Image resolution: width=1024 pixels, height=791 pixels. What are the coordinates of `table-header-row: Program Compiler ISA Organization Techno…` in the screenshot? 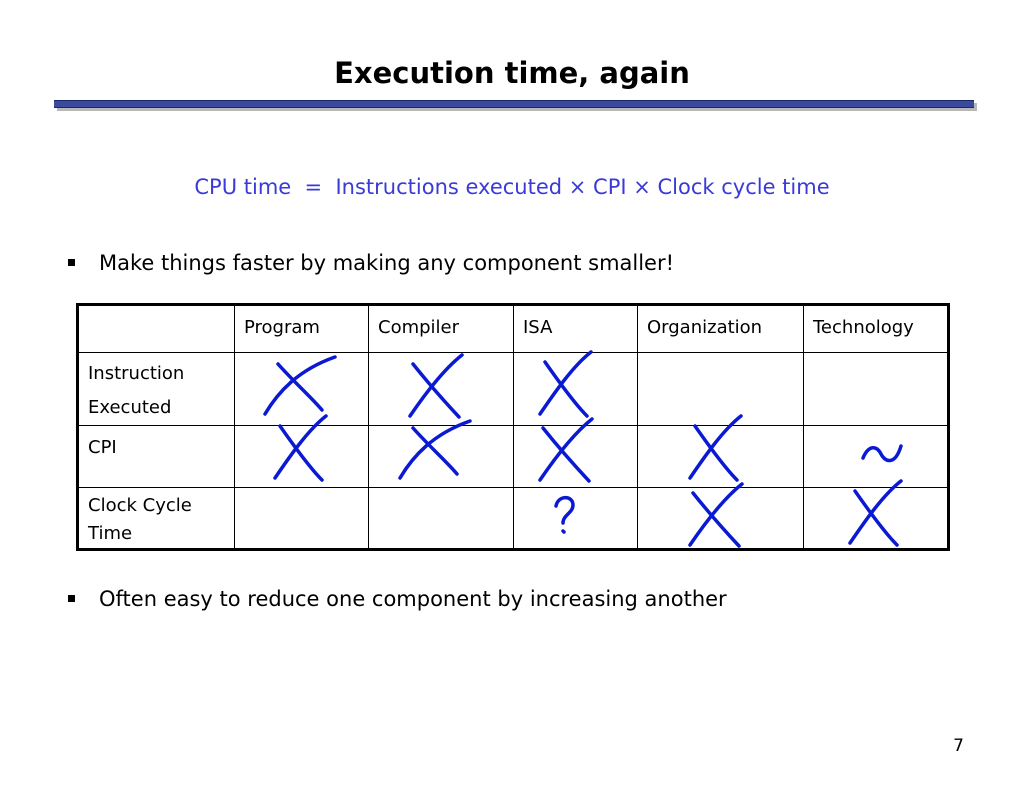 It's located at (513, 328).